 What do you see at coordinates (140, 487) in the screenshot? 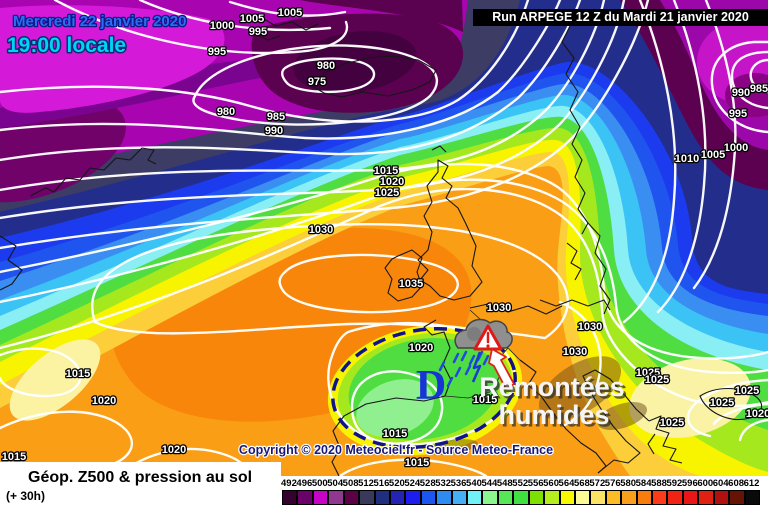
I see `legend-box: Géop. Z500 & pression au sol (+ 30h)` at bounding box center [140, 487].